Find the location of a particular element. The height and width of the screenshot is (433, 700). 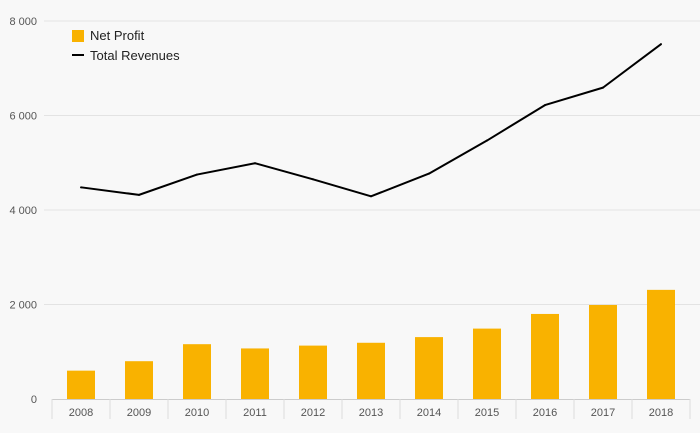

x-tick-label: 2008 is located at coordinates (81, 413).